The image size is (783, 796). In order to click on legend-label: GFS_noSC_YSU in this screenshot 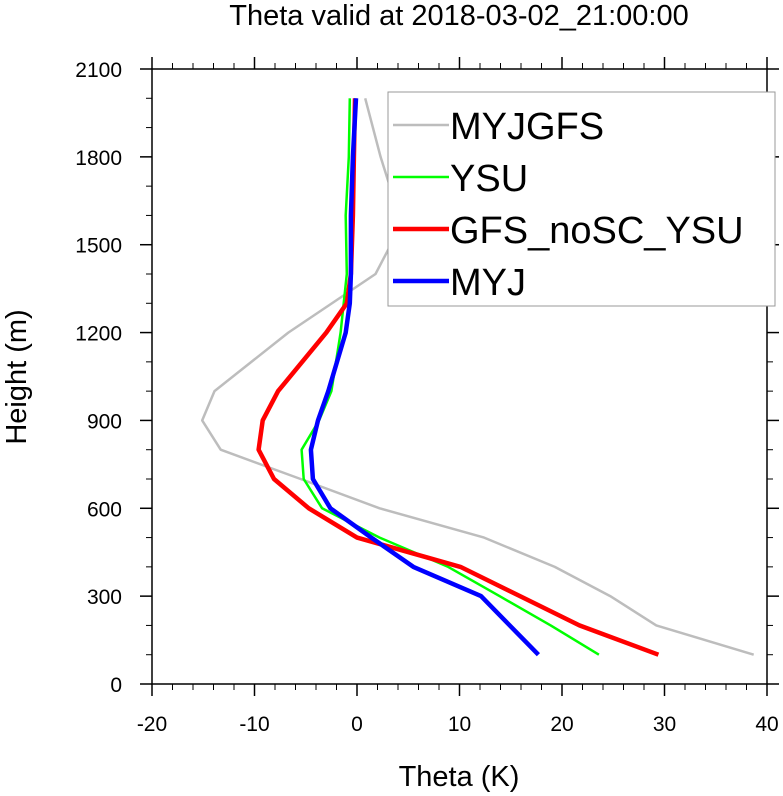, I will do `click(597, 231)`.